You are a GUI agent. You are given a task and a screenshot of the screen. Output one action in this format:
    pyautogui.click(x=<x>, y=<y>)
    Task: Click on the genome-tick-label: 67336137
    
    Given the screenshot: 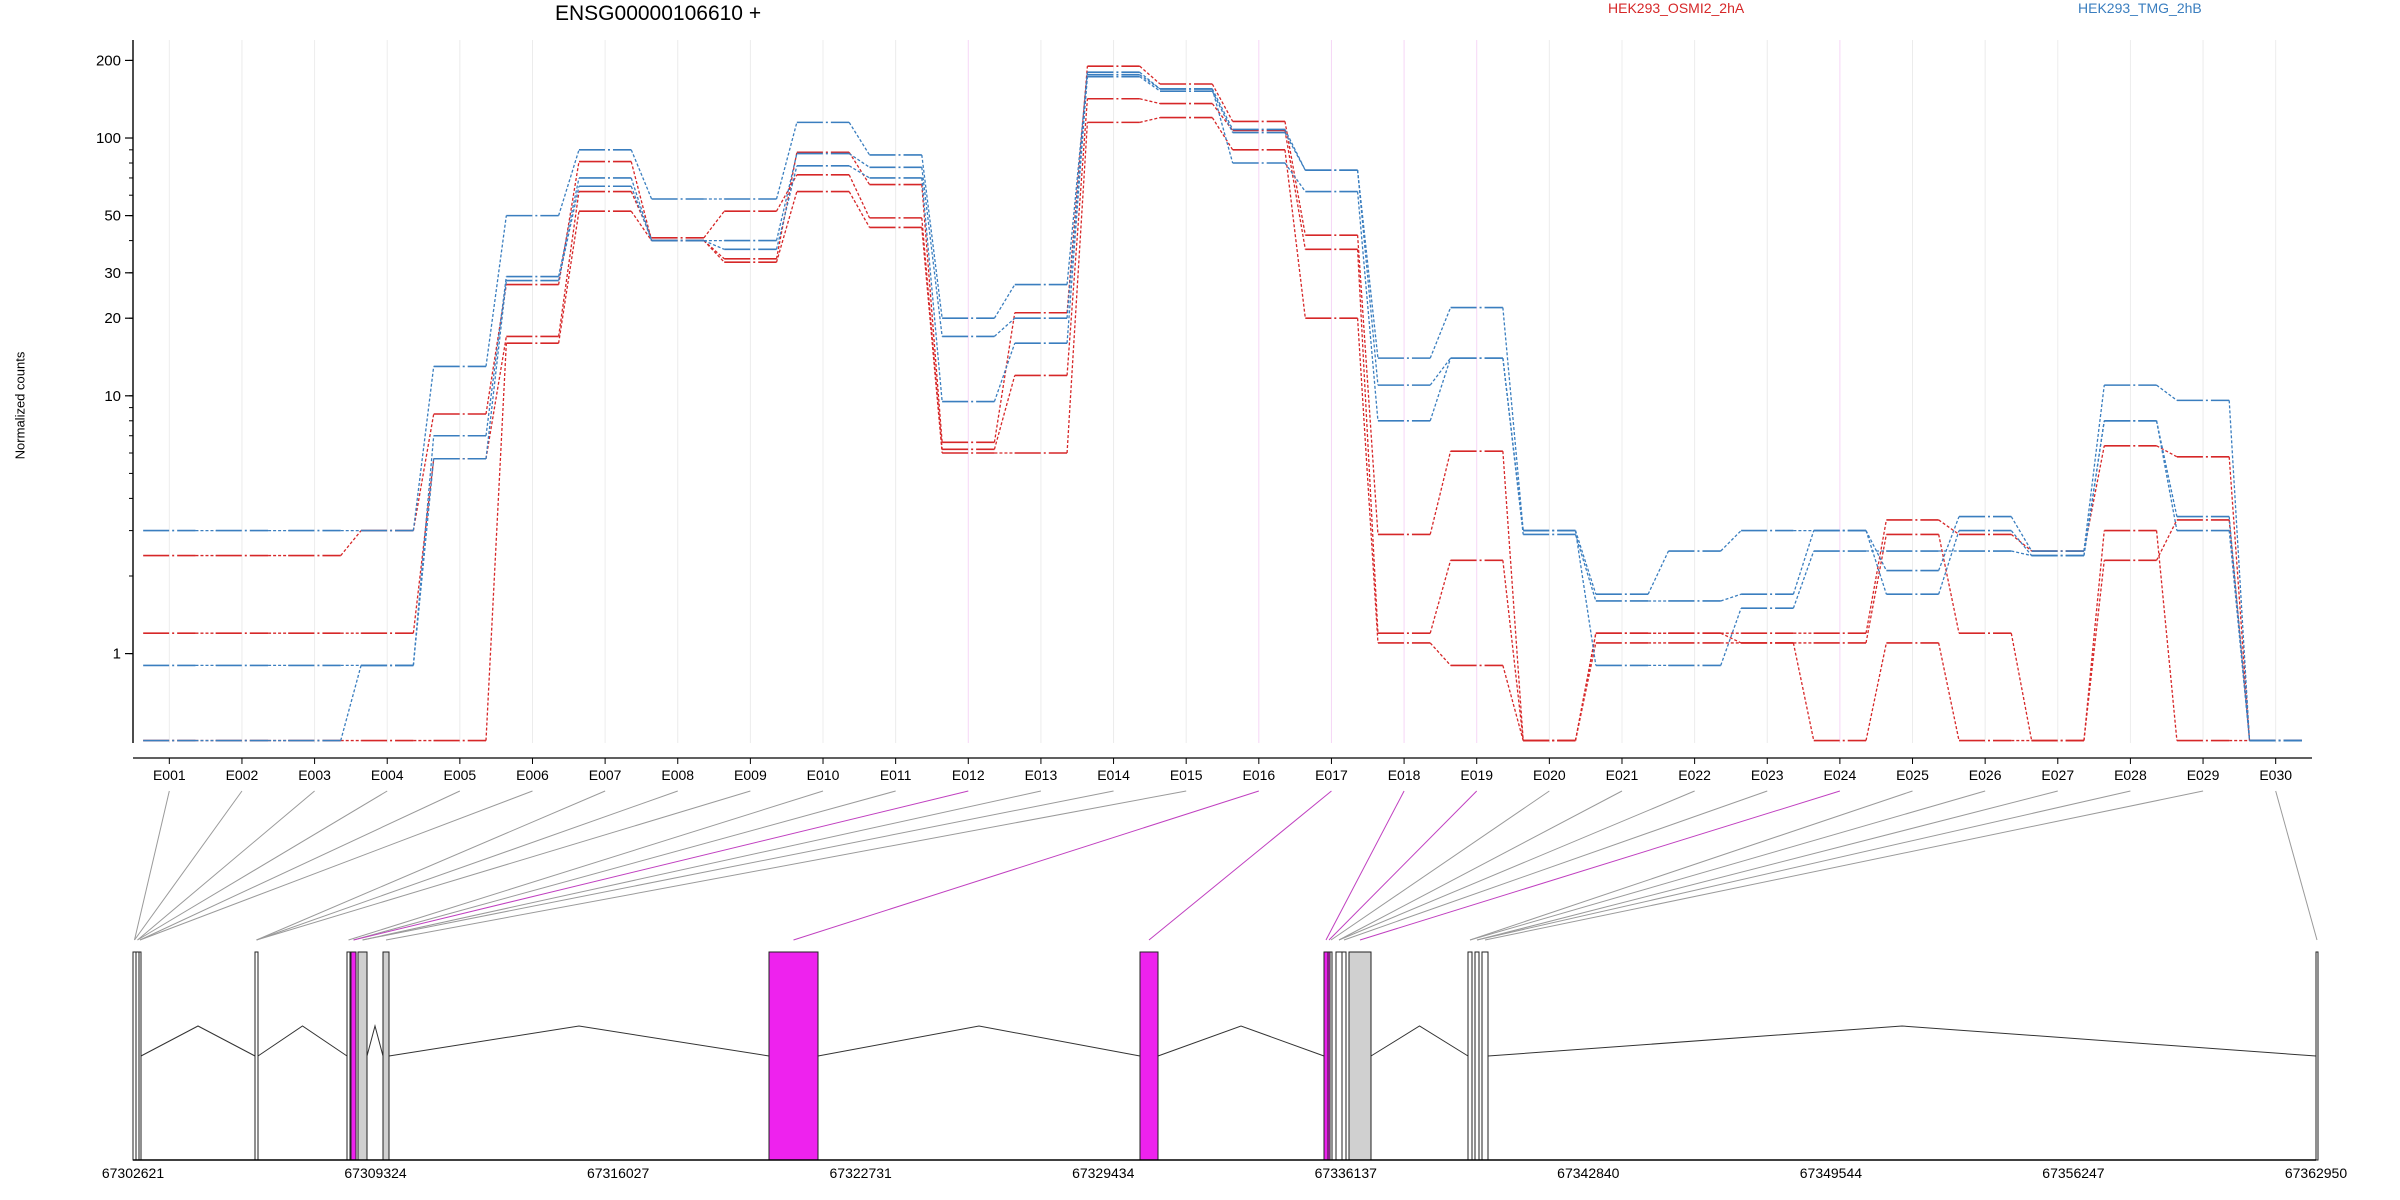 What is the action you would take?
    pyautogui.click(x=1346, y=1173)
    